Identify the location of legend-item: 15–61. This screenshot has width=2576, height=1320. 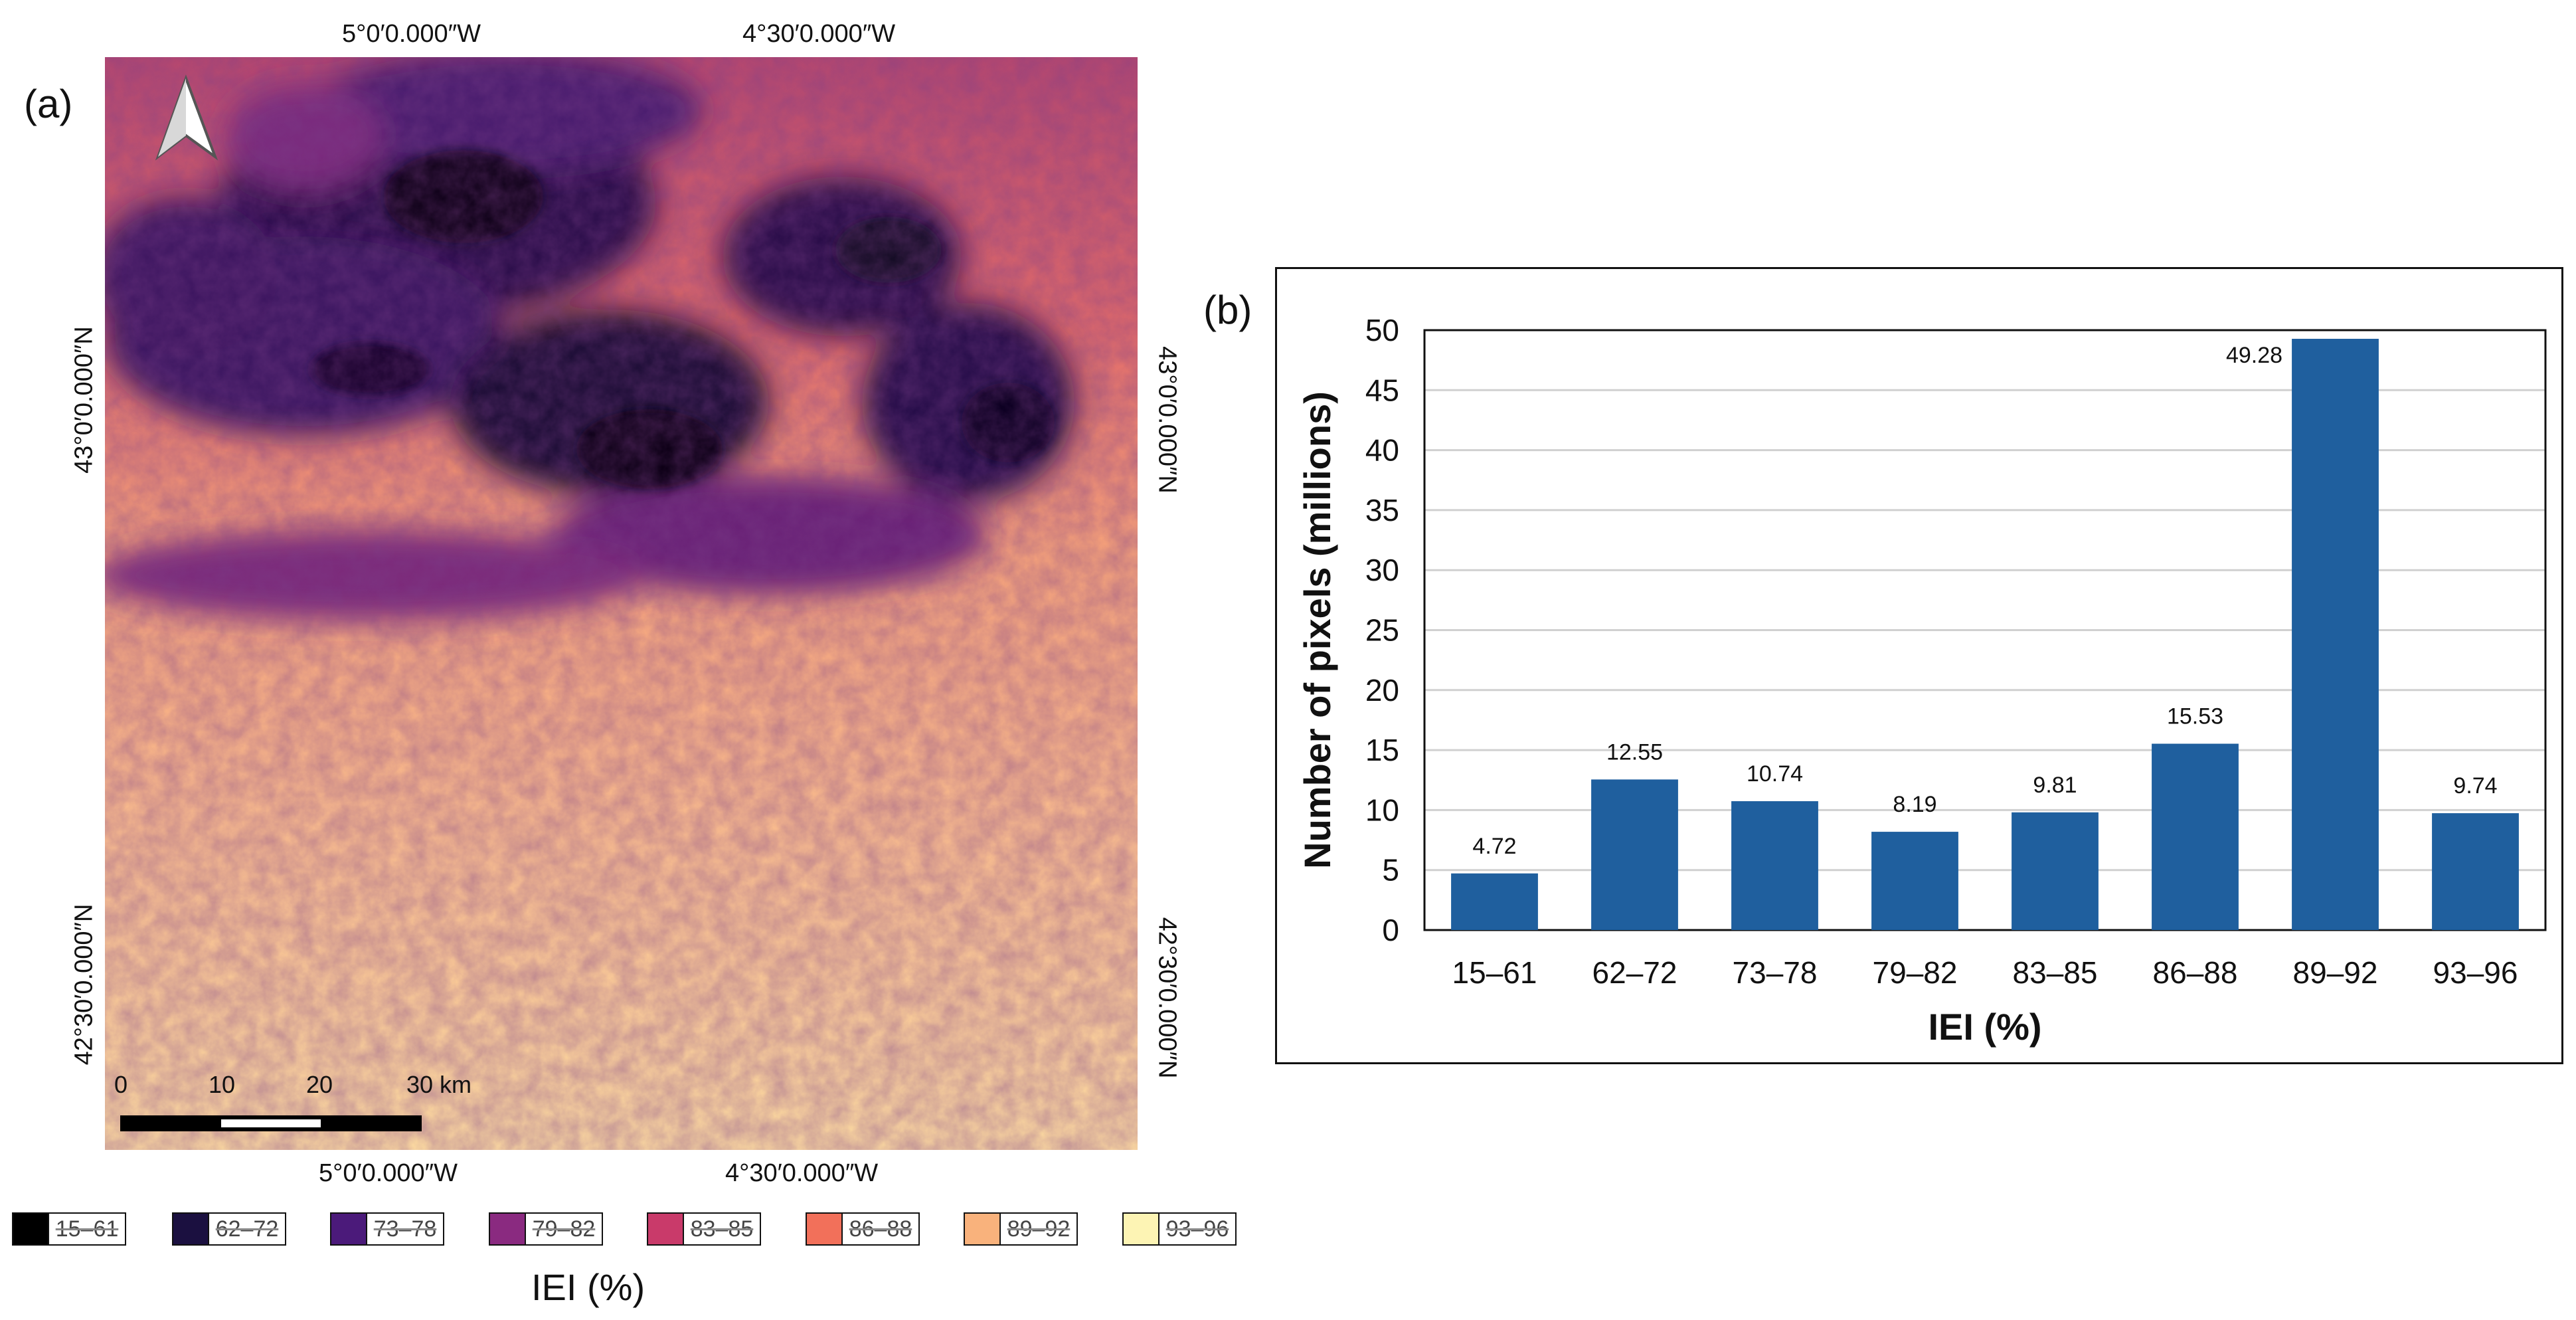
(69, 1229).